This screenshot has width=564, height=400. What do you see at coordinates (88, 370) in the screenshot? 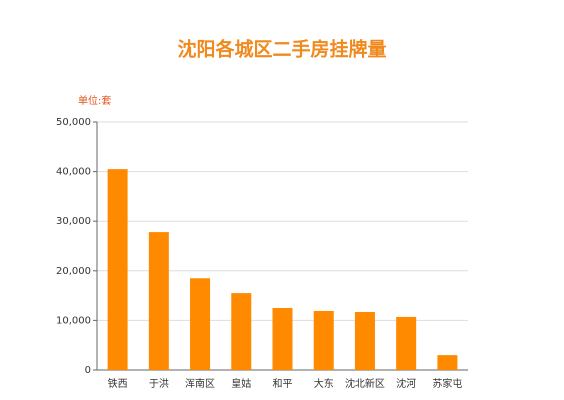
I see `y-tick-label: 0` at bounding box center [88, 370].